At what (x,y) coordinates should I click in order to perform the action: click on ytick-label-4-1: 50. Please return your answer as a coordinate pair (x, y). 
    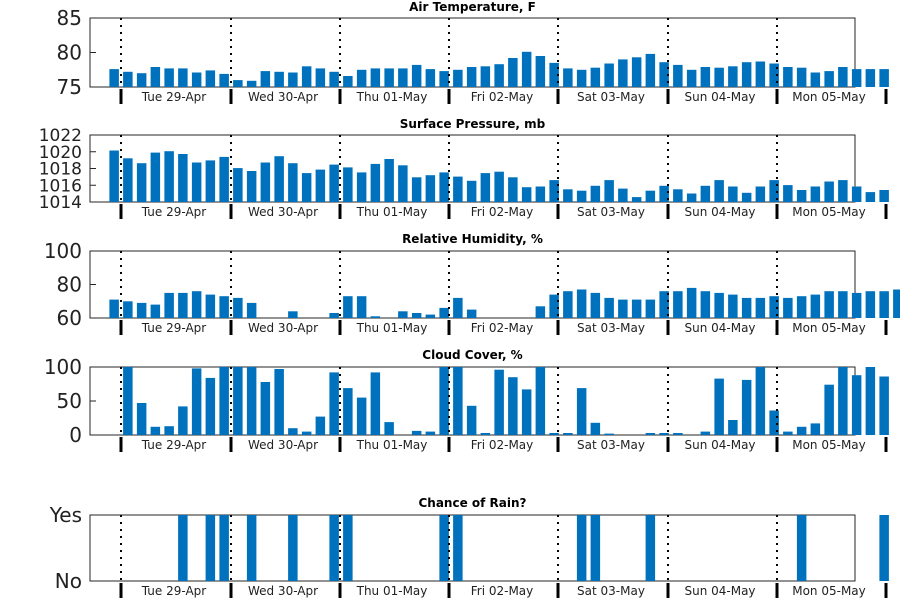
    Looking at the image, I should click on (69, 401).